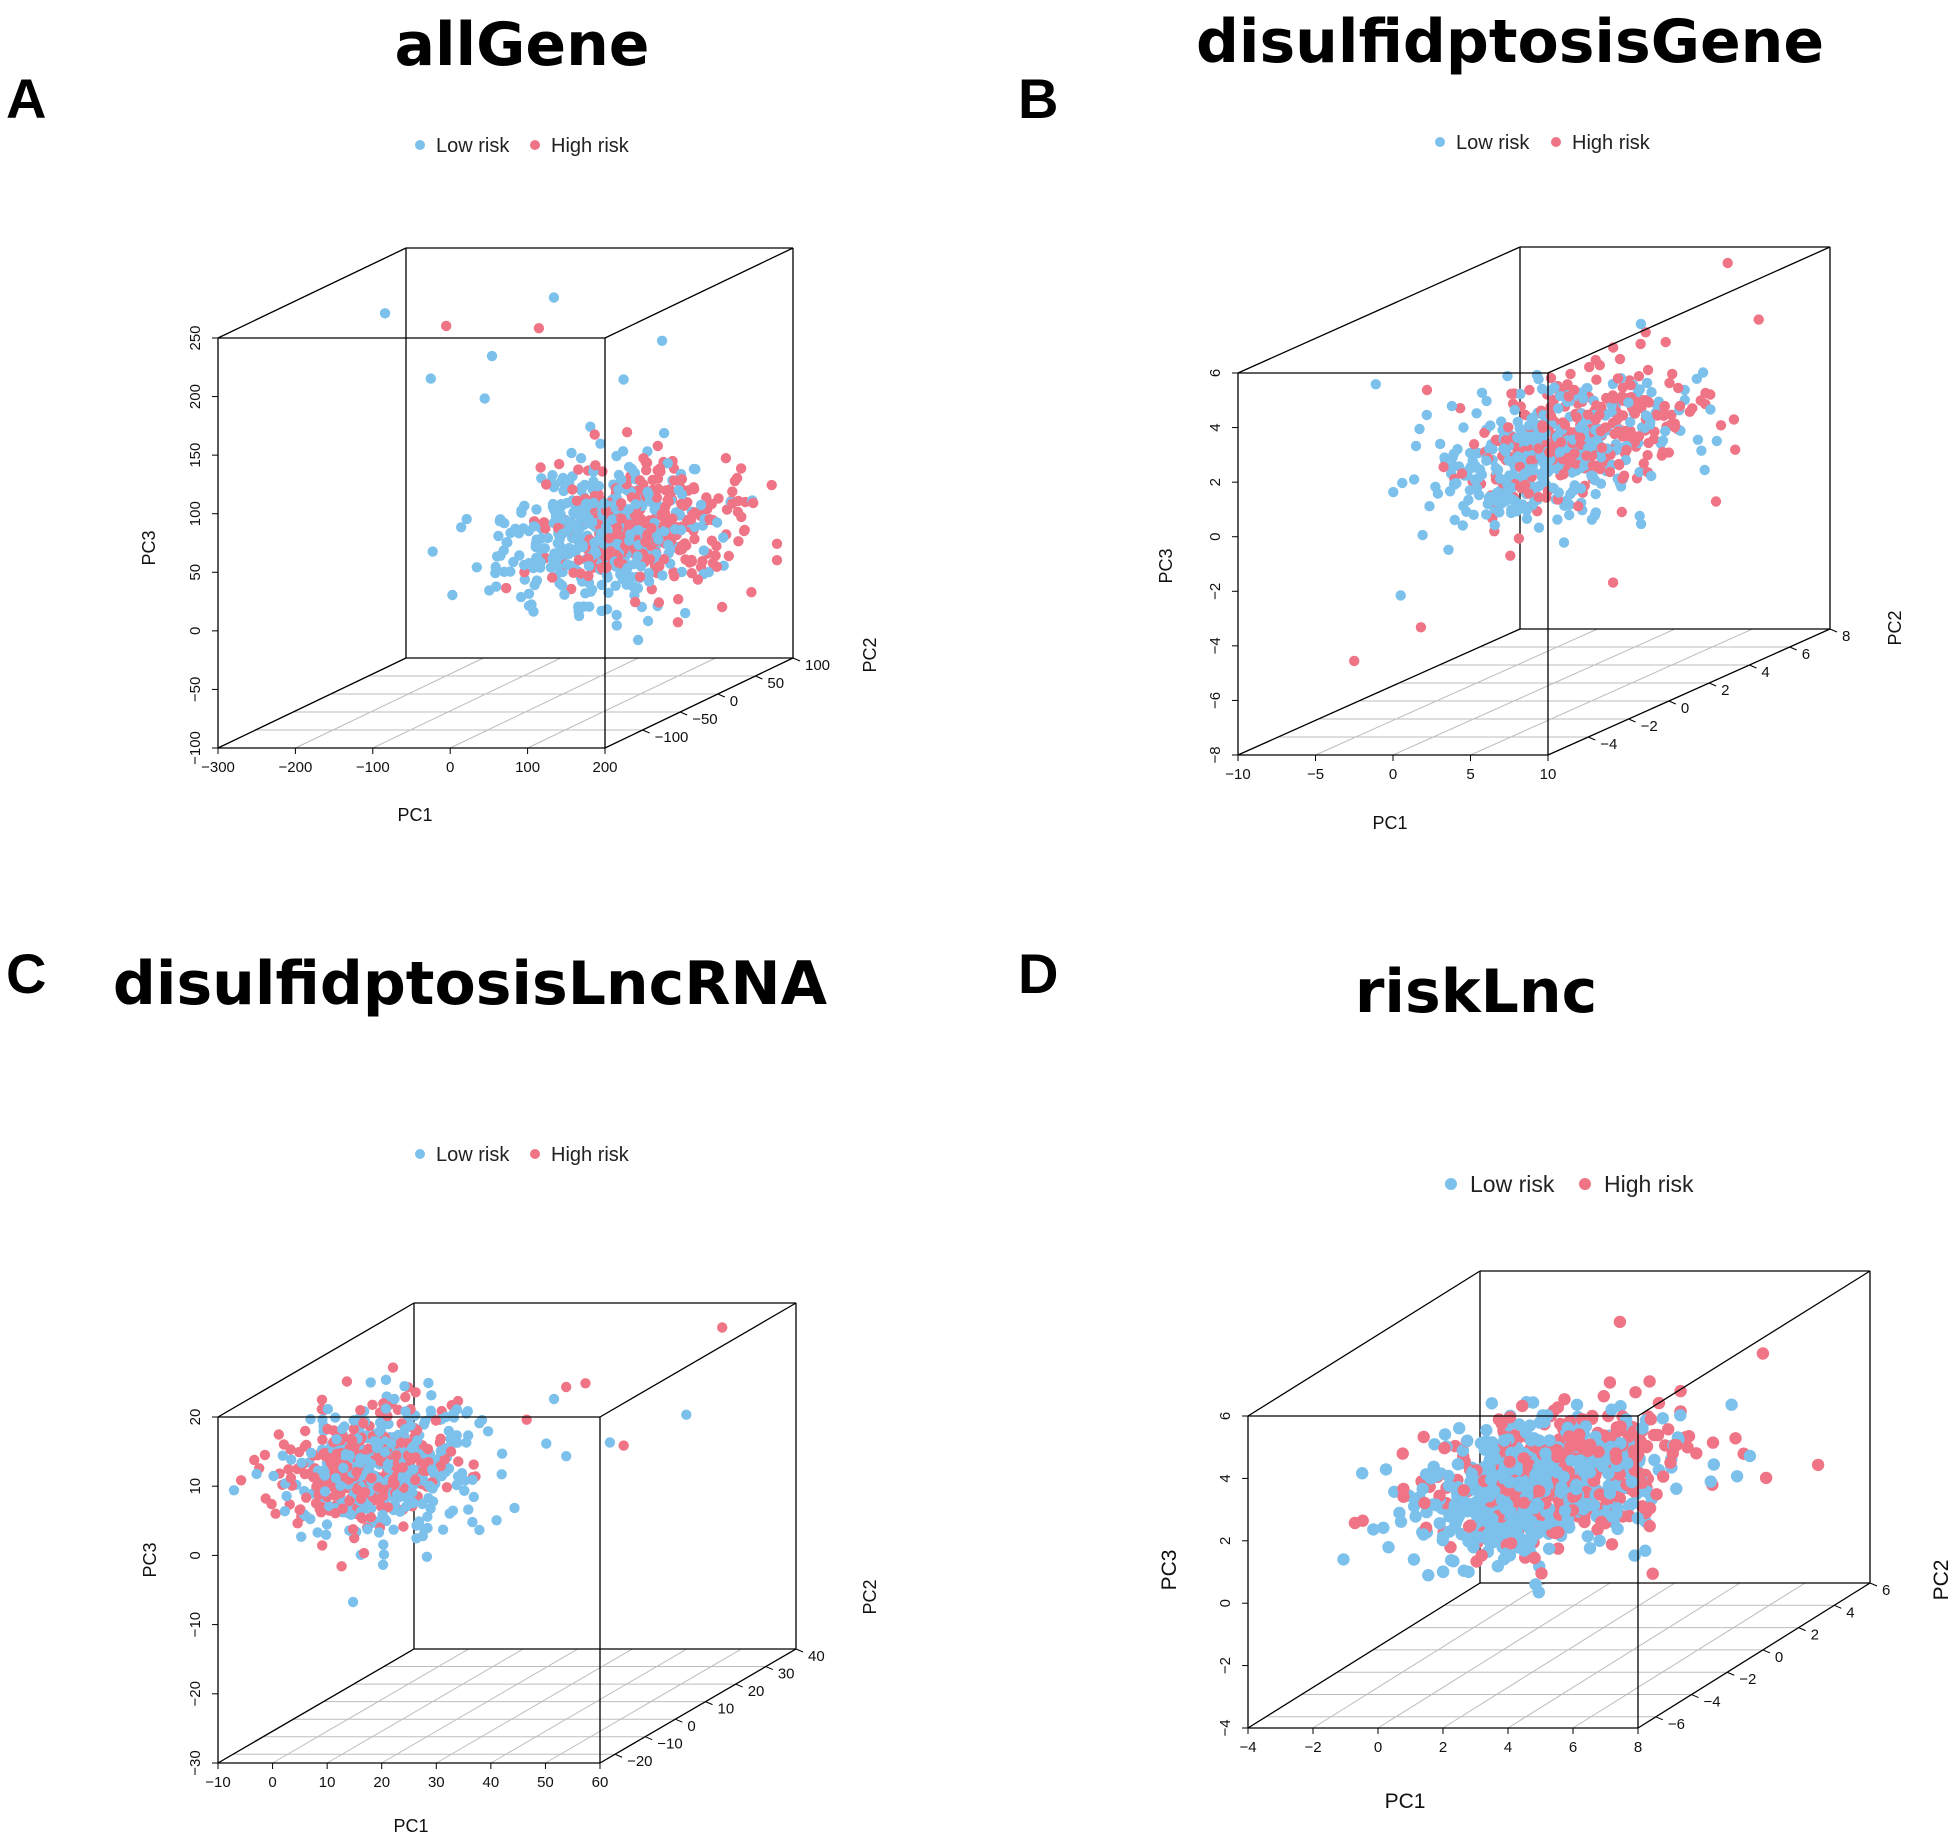  Describe the element at coordinates (420, 145) in the screenshot. I see `legend-marker-low-risk` at that location.